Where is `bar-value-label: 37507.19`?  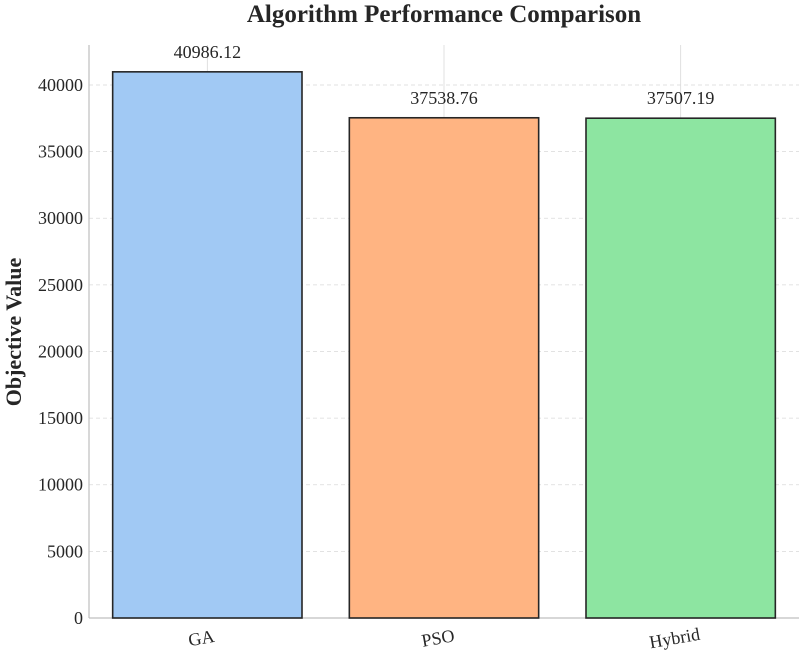 bar-value-label: 37507.19 is located at coordinates (681, 98).